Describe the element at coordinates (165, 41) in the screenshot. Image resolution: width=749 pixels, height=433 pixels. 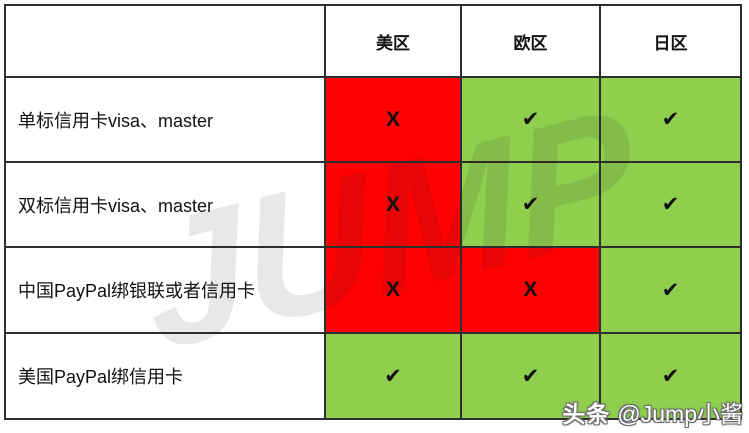
I see `corner-empty-cell` at that location.